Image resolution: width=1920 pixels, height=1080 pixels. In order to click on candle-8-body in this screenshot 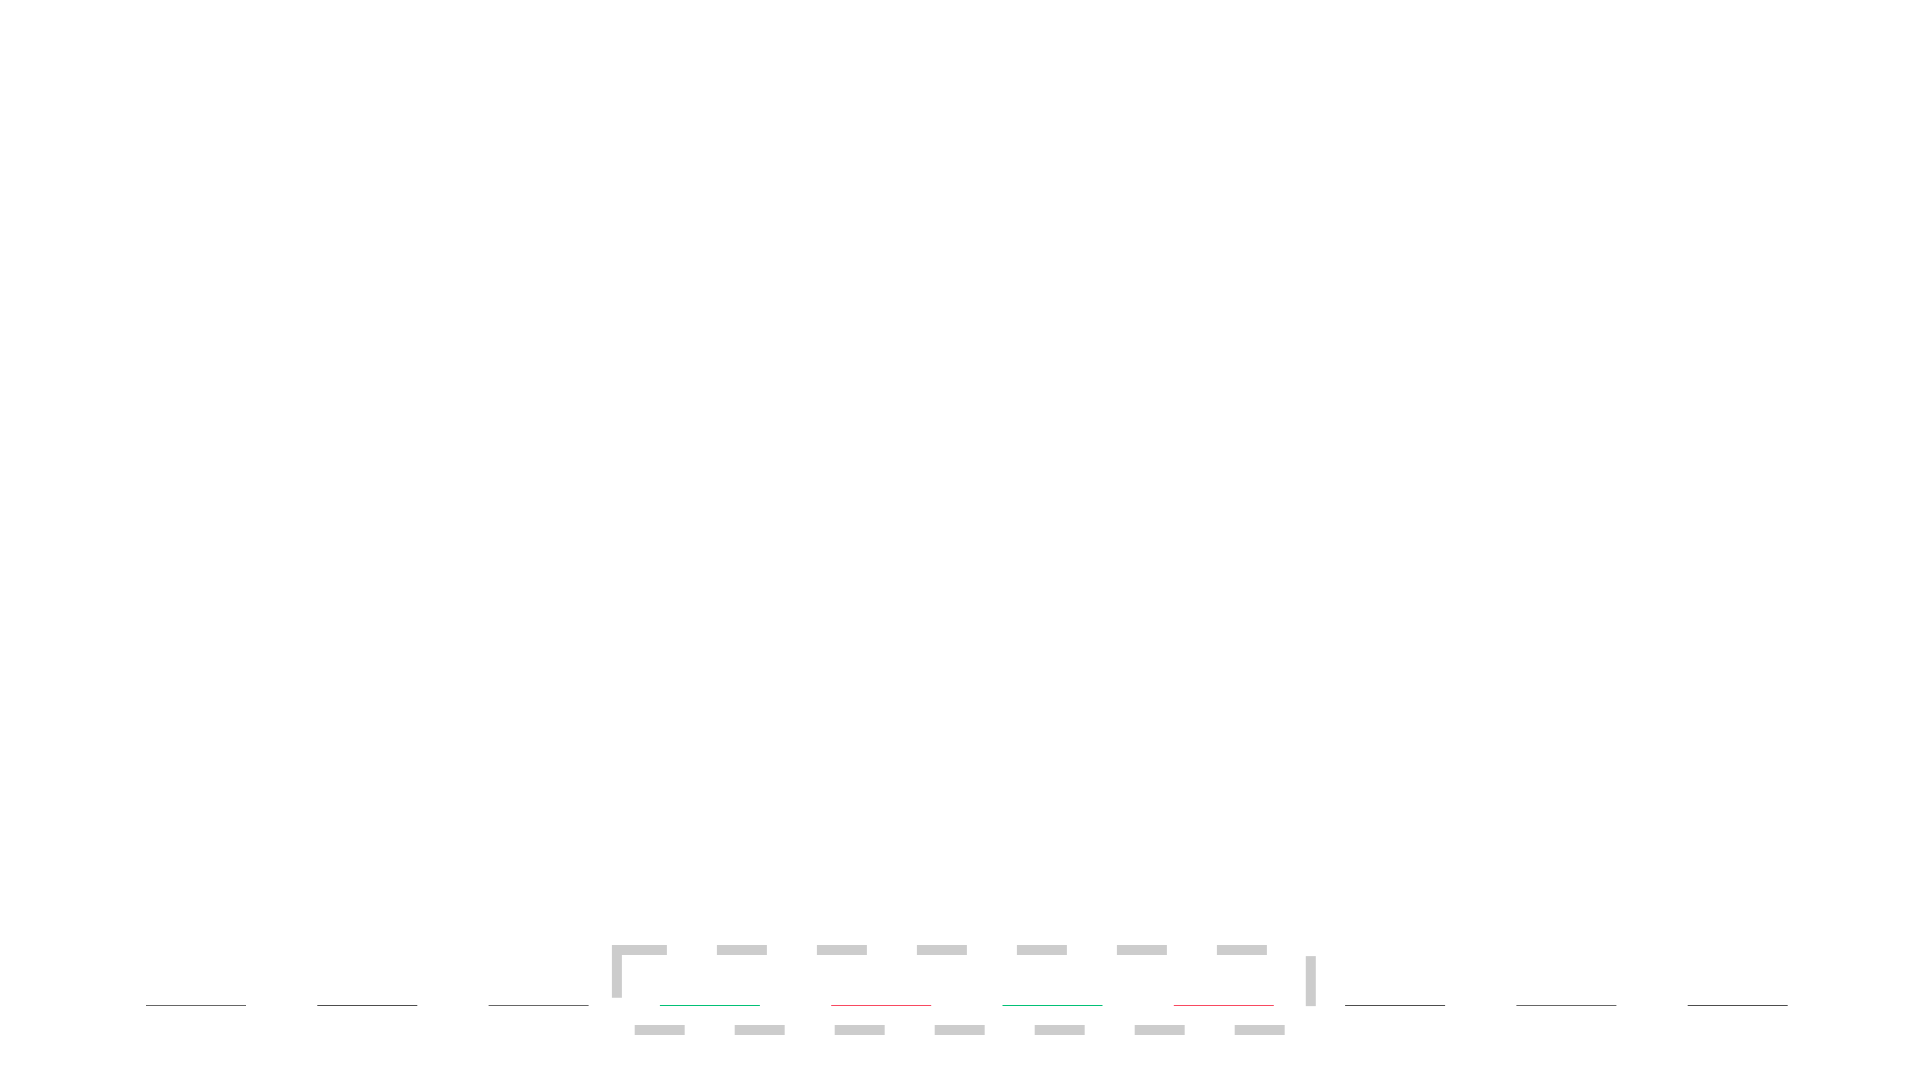, I will do `click(1395, 1005)`.